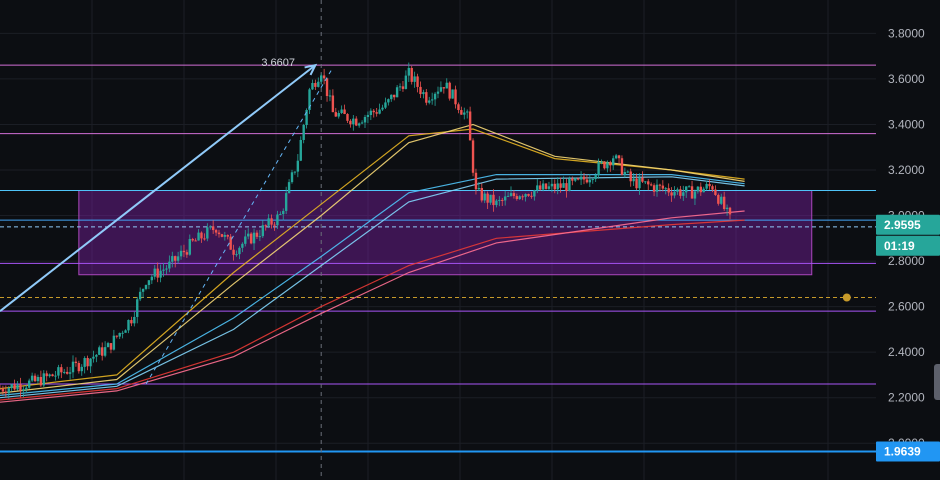  Describe the element at coordinates (937, 382) in the screenshot. I see `scroll-handle` at that location.